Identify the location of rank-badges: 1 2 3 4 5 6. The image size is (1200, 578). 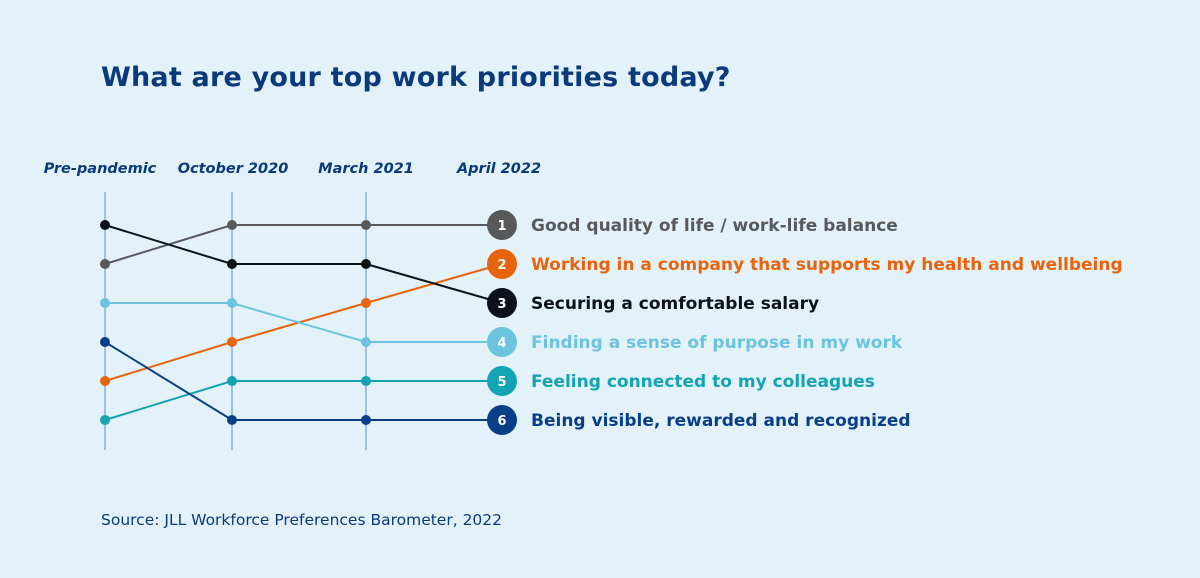
(502, 322).